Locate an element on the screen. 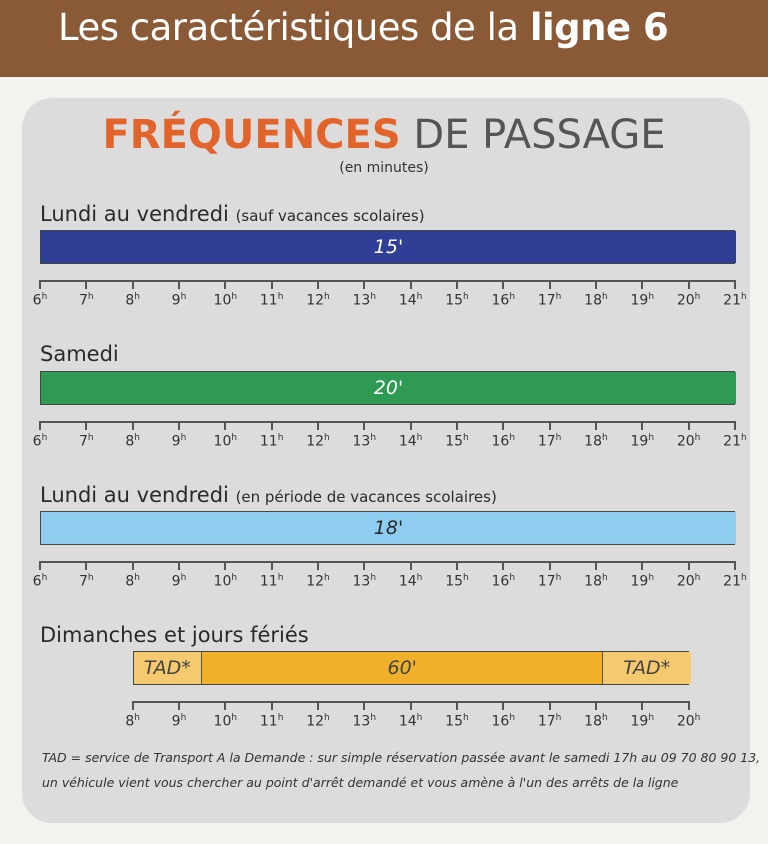 The image size is (768, 844). frequency-bar: TAD* 60' TAD* is located at coordinates (411, 668).